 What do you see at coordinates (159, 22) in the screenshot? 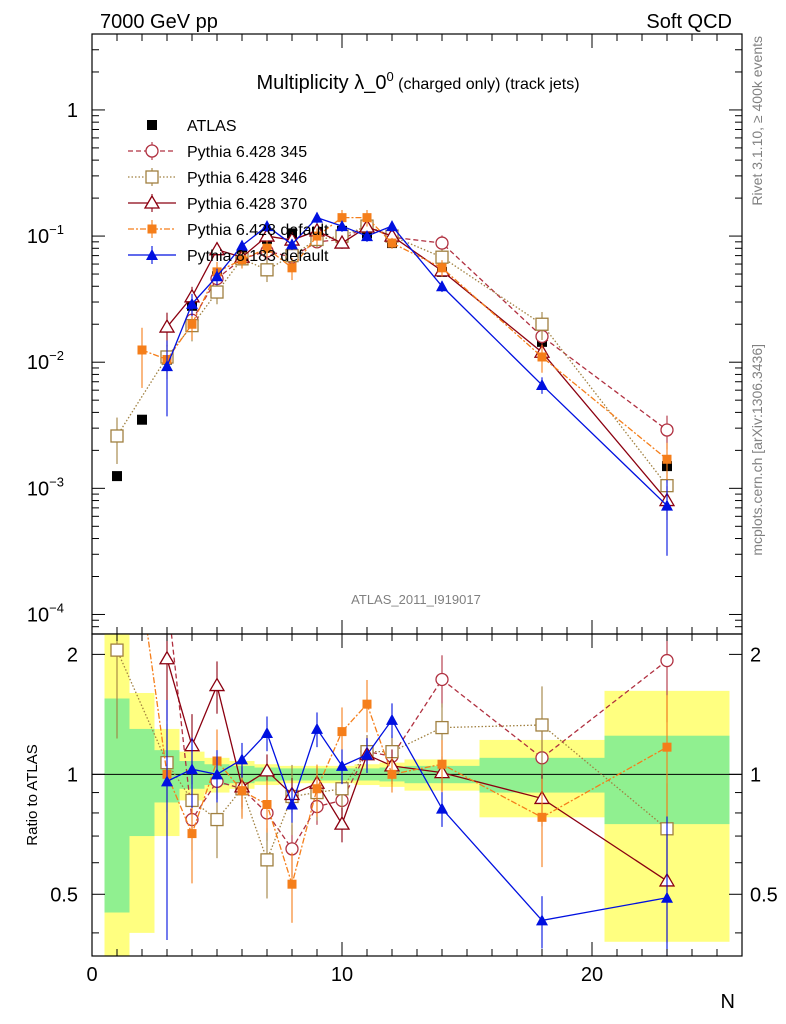
I see `header-left: 7000 GeV pp` at bounding box center [159, 22].